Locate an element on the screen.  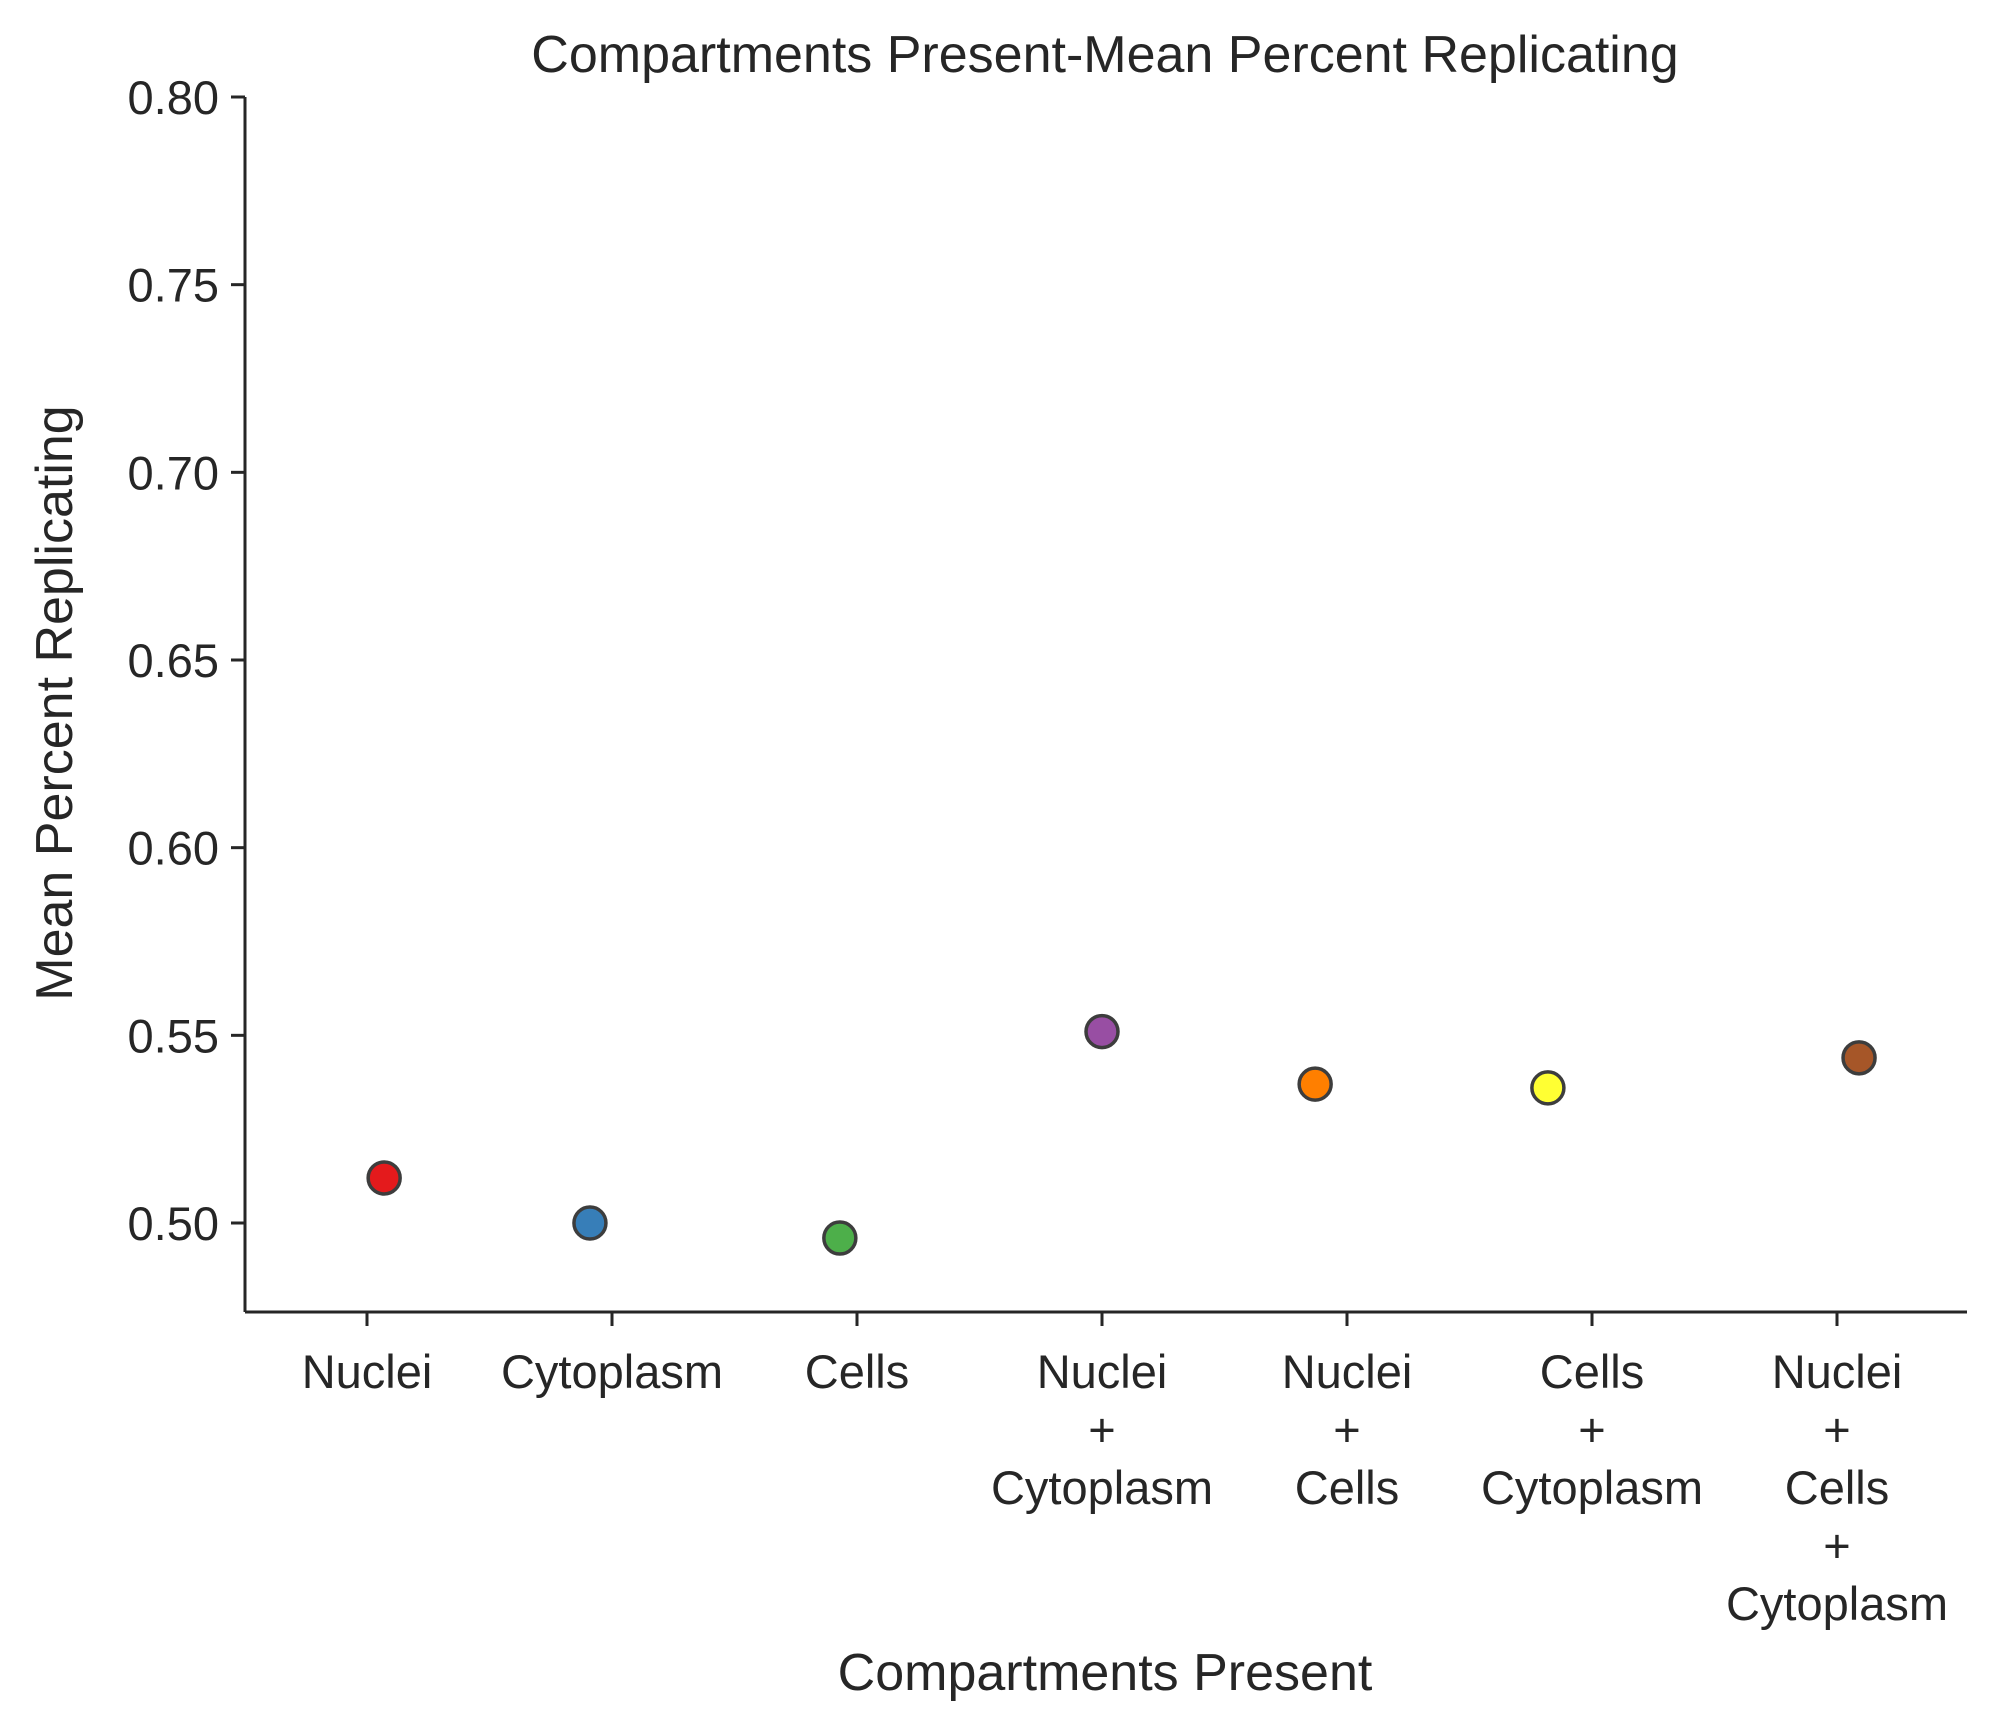
y-ticks: 0.50 0.55 0.60 0.65 0.70 0.75 0.80 is located at coordinates (186, 660).